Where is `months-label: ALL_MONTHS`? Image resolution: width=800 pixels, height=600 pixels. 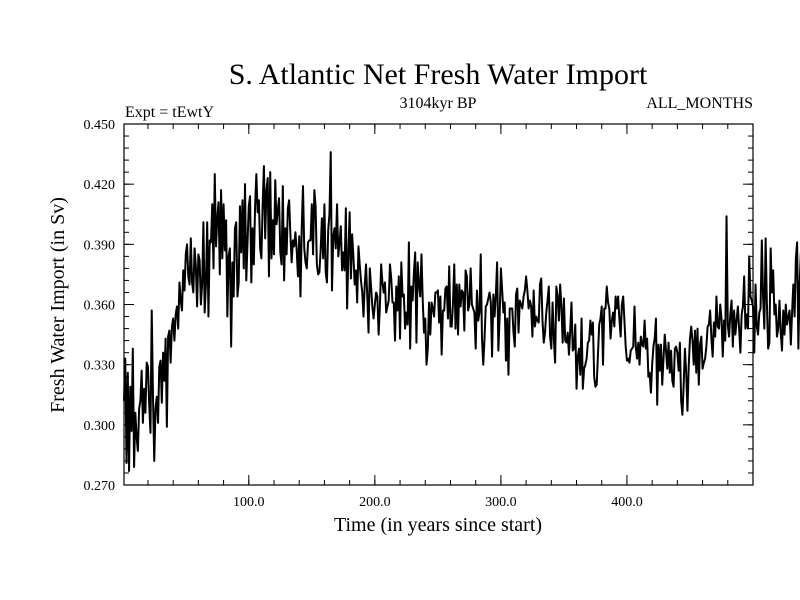
months-label: ALL_MONTHS is located at coordinates (699, 103).